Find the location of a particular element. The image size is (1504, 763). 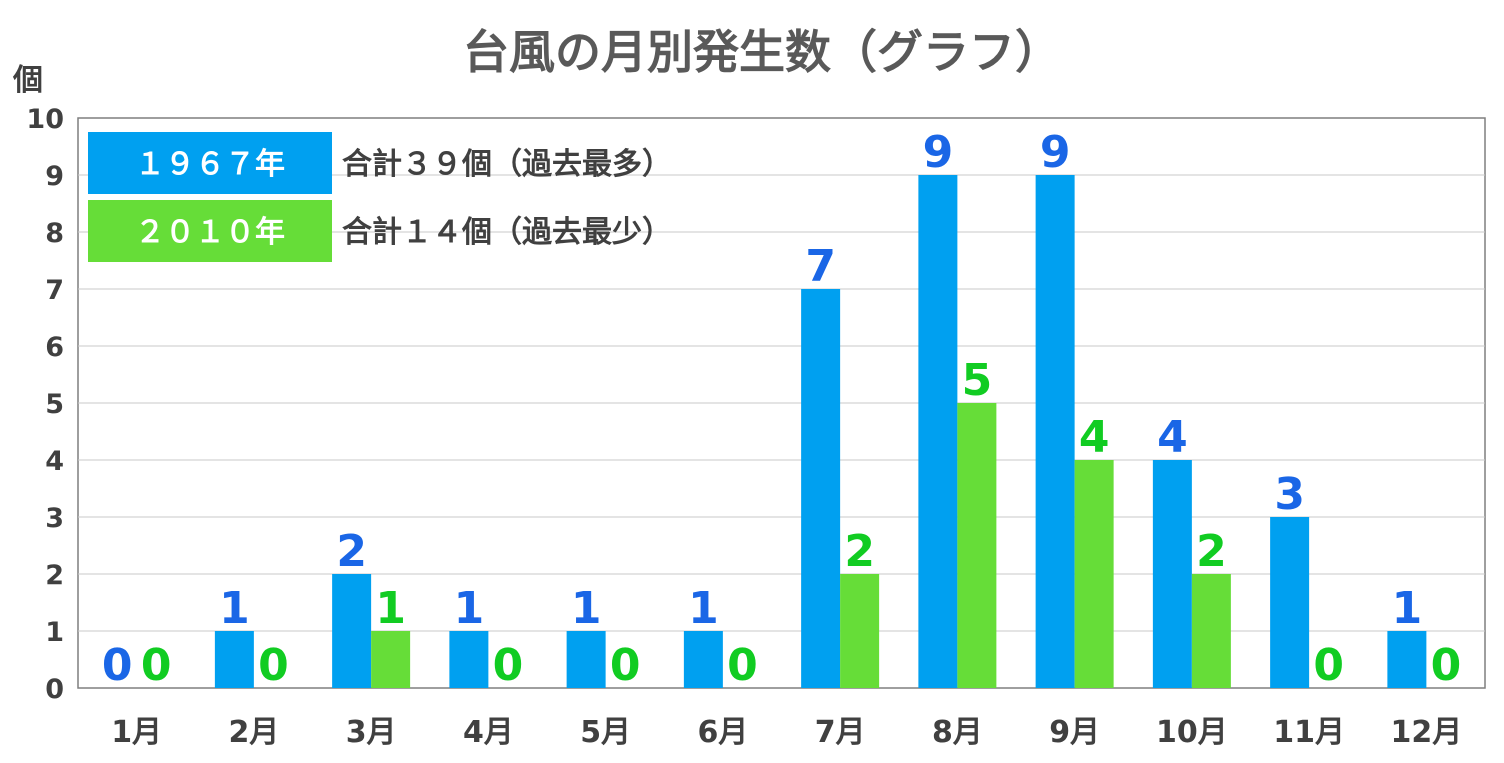

legend-series-name: １９６７年 is located at coordinates (210, 164).